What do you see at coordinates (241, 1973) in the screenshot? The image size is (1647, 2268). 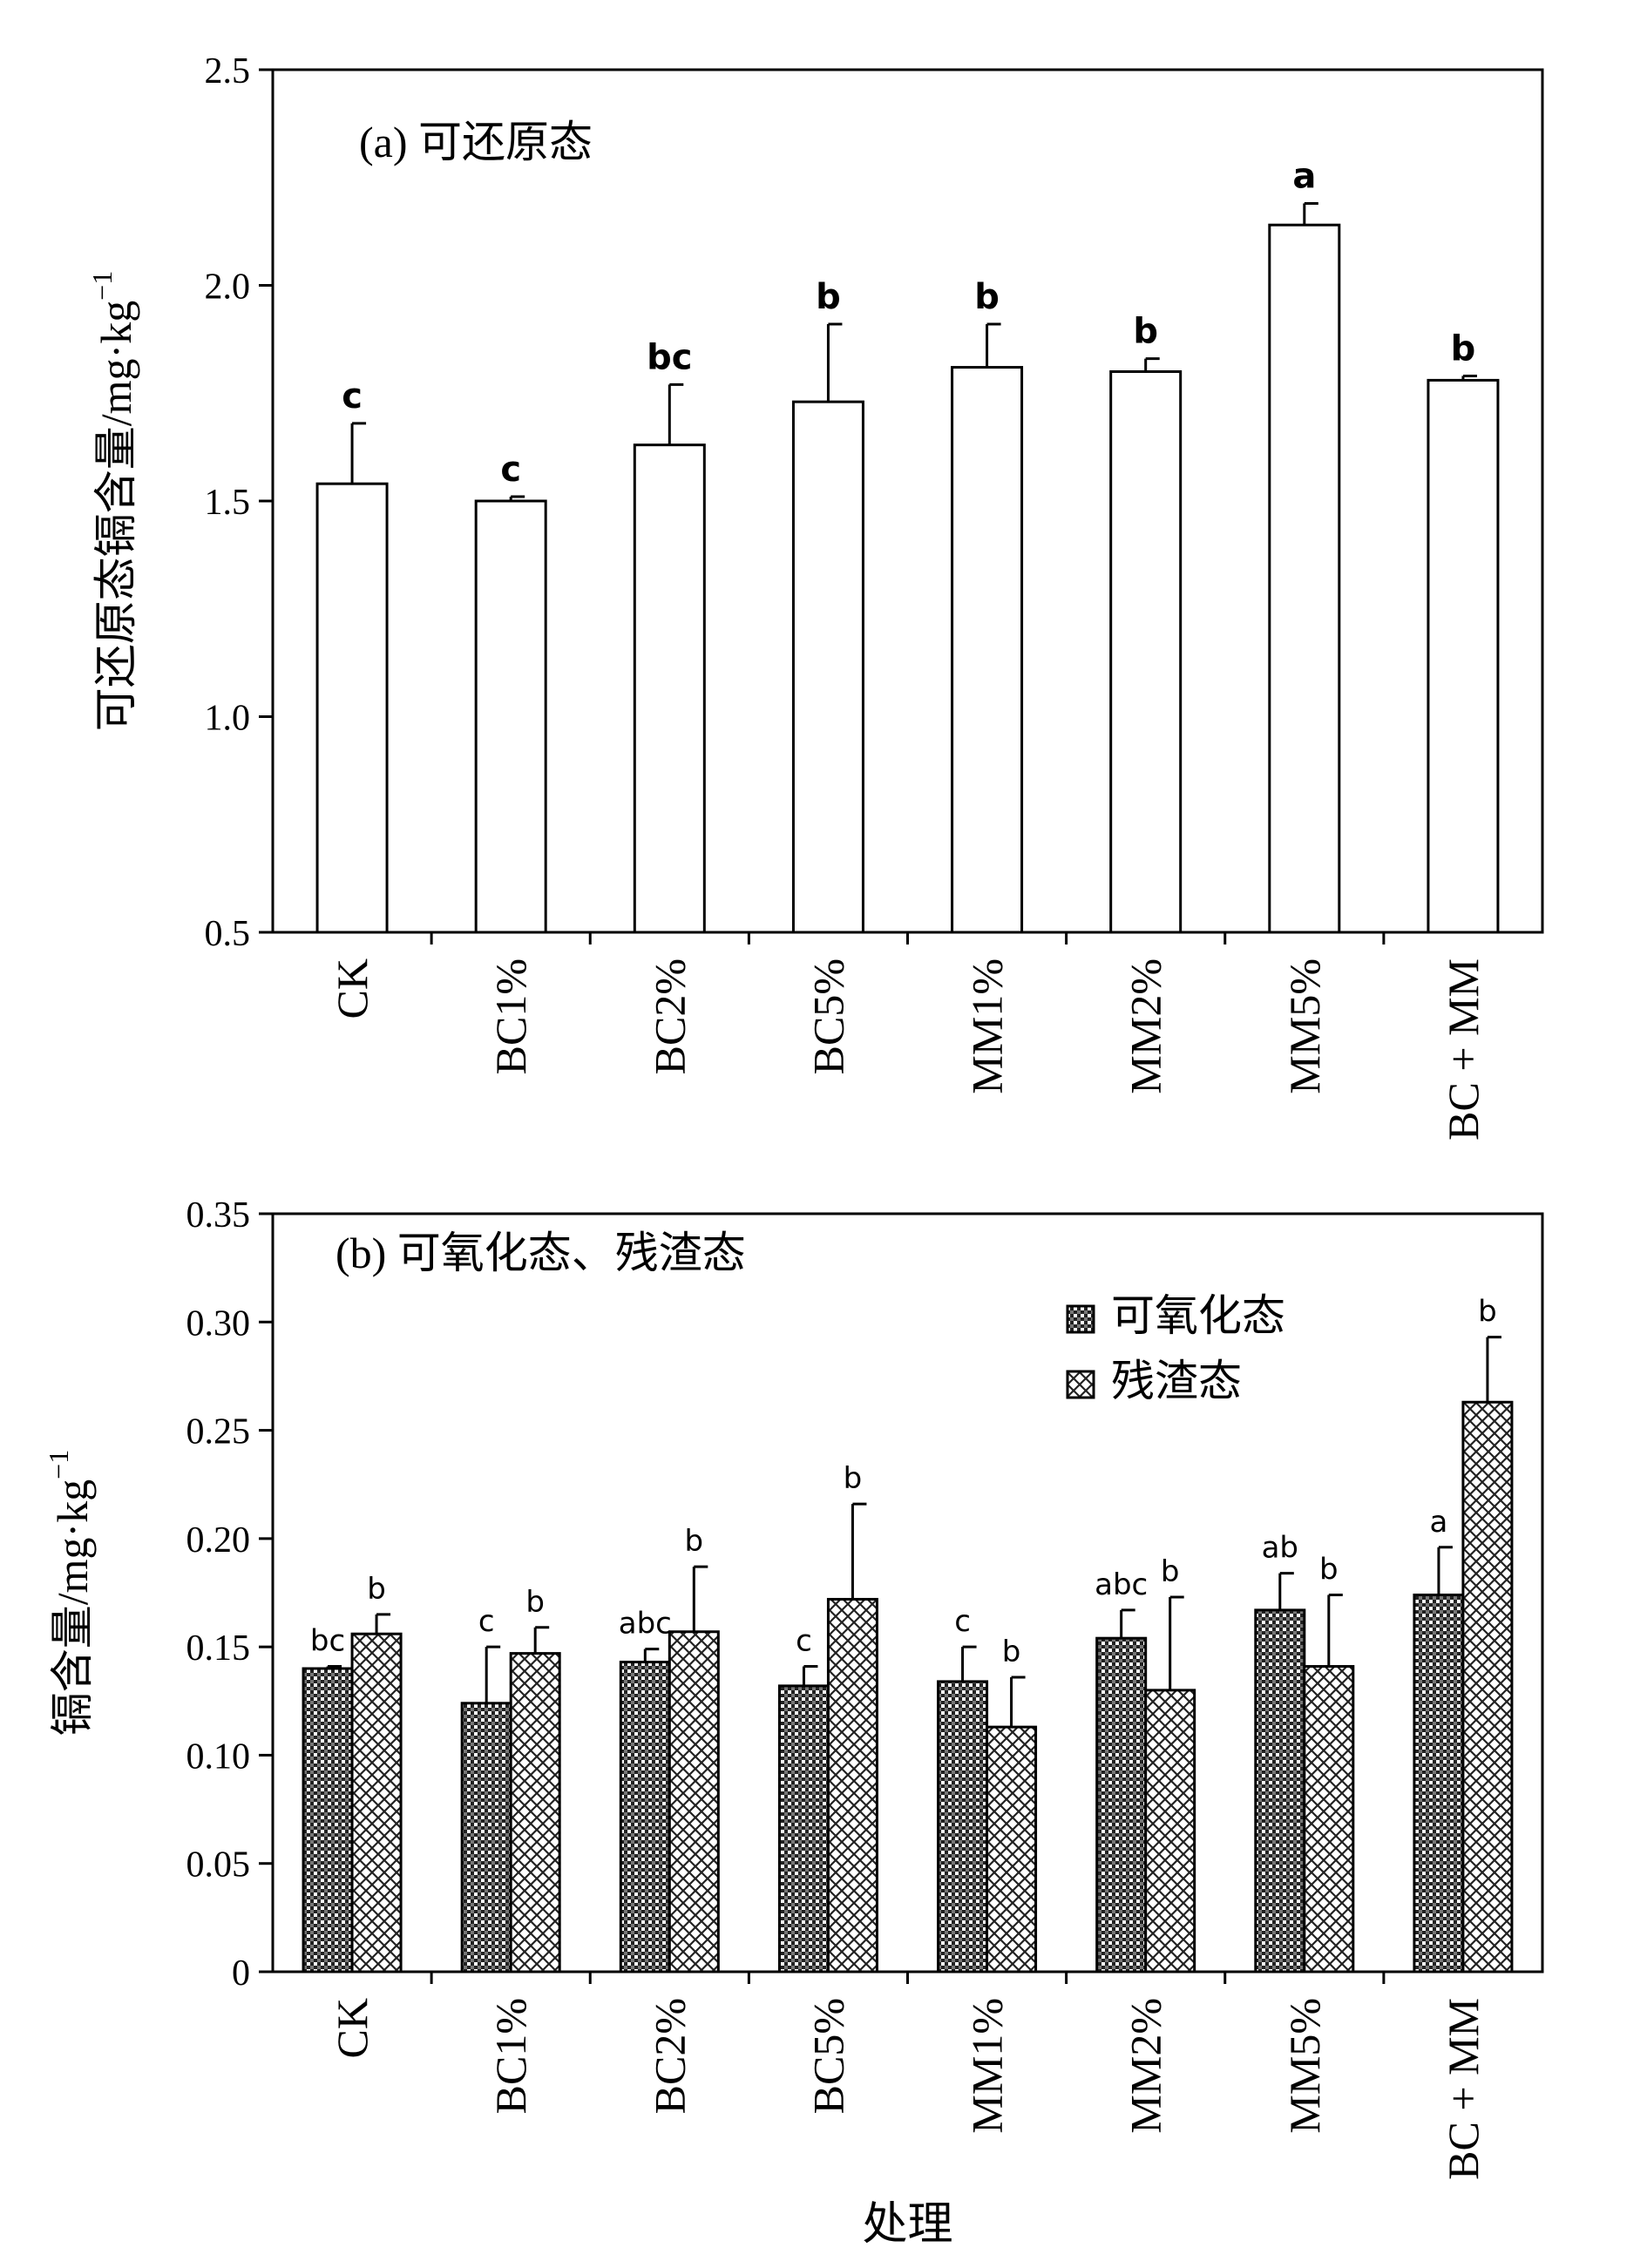 I see `y-tick-label: 0` at bounding box center [241, 1973].